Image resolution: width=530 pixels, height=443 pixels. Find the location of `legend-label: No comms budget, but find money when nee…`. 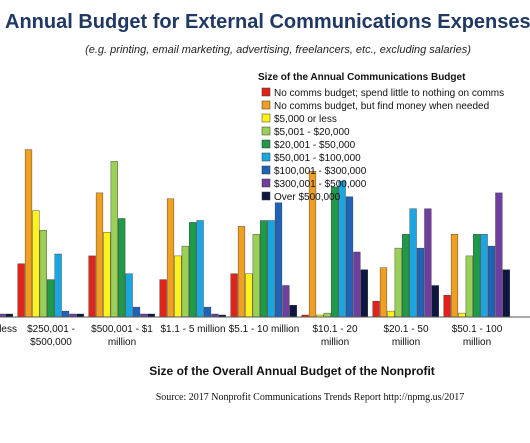

legend-label: No comms budget, but find money when nee… is located at coordinates (381, 106).